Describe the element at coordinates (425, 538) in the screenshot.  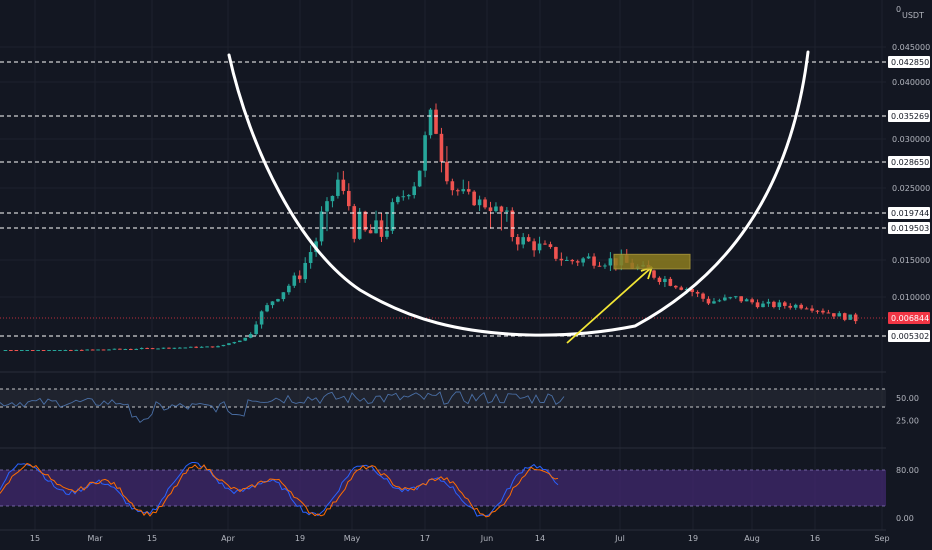
I see `time-tick-label: 17` at that location.